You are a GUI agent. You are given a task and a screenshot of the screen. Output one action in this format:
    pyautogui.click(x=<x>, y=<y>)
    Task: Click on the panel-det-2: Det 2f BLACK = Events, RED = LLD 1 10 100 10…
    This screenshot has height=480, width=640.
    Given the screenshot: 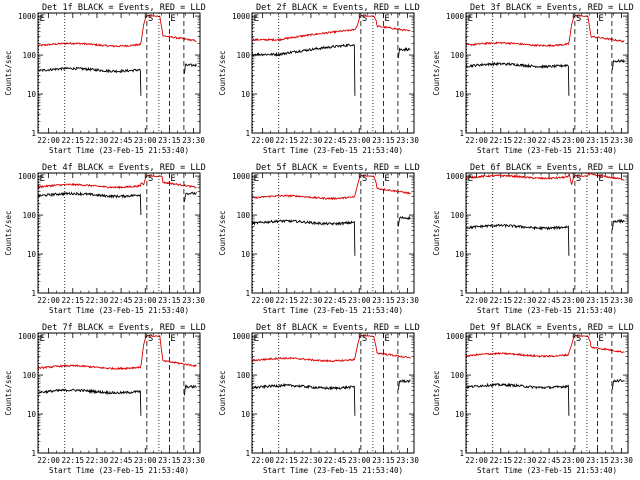 What is the action you would take?
    pyautogui.click(x=319, y=79)
    